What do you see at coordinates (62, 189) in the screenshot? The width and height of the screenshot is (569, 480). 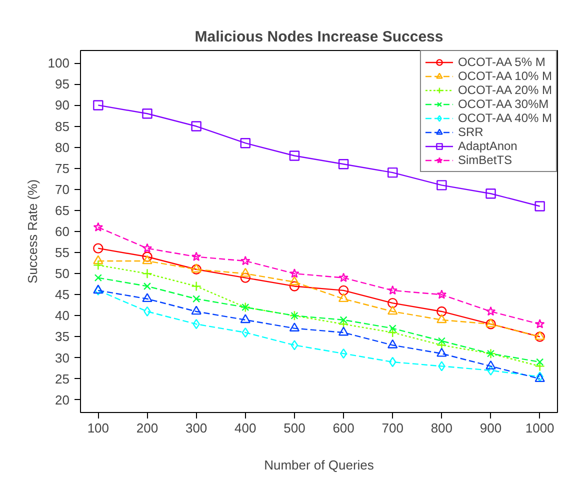 I see `y-tick-label: 70` at bounding box center [62, 189].